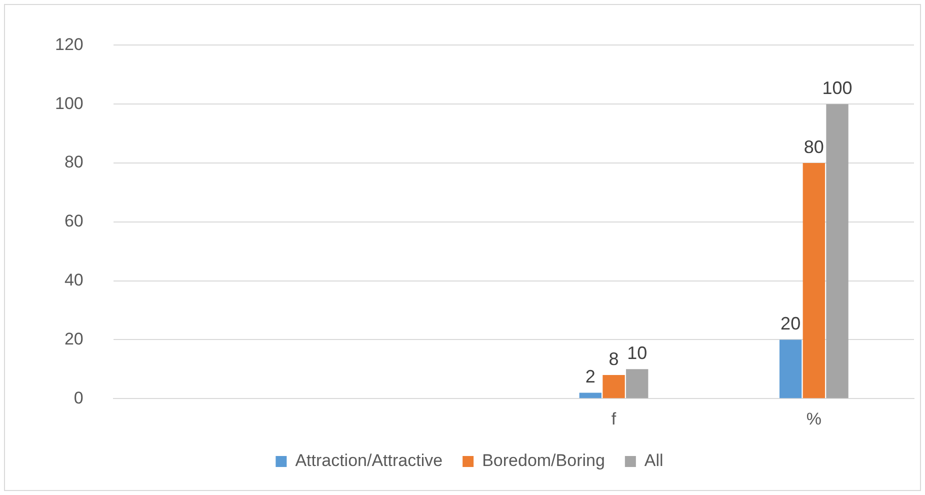 This screenshot has height=495, width=925. What do you see at coordinates (790, 324) in the screenshot?
I see `data-label: 20` at bounding box center [790, 324].